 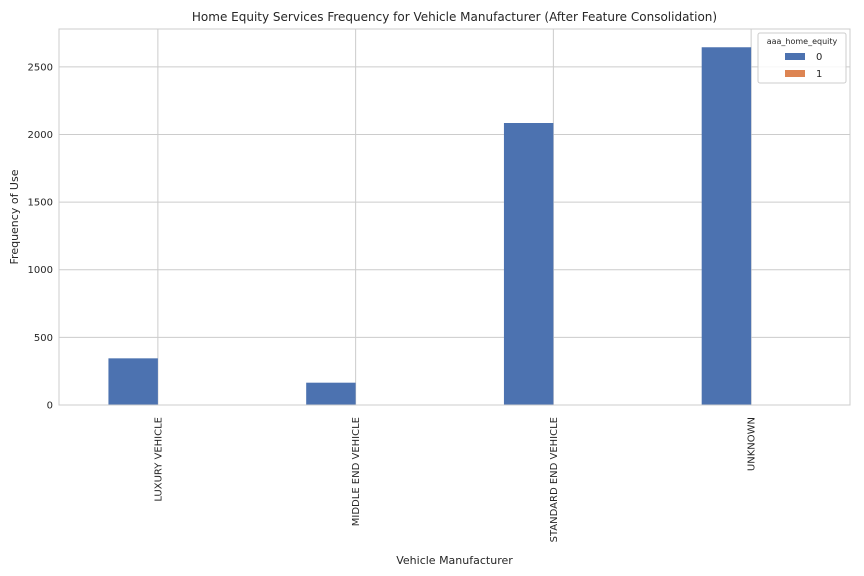 I want to click on legend: aaa_home_equity 01, so click(x=802, y=58).